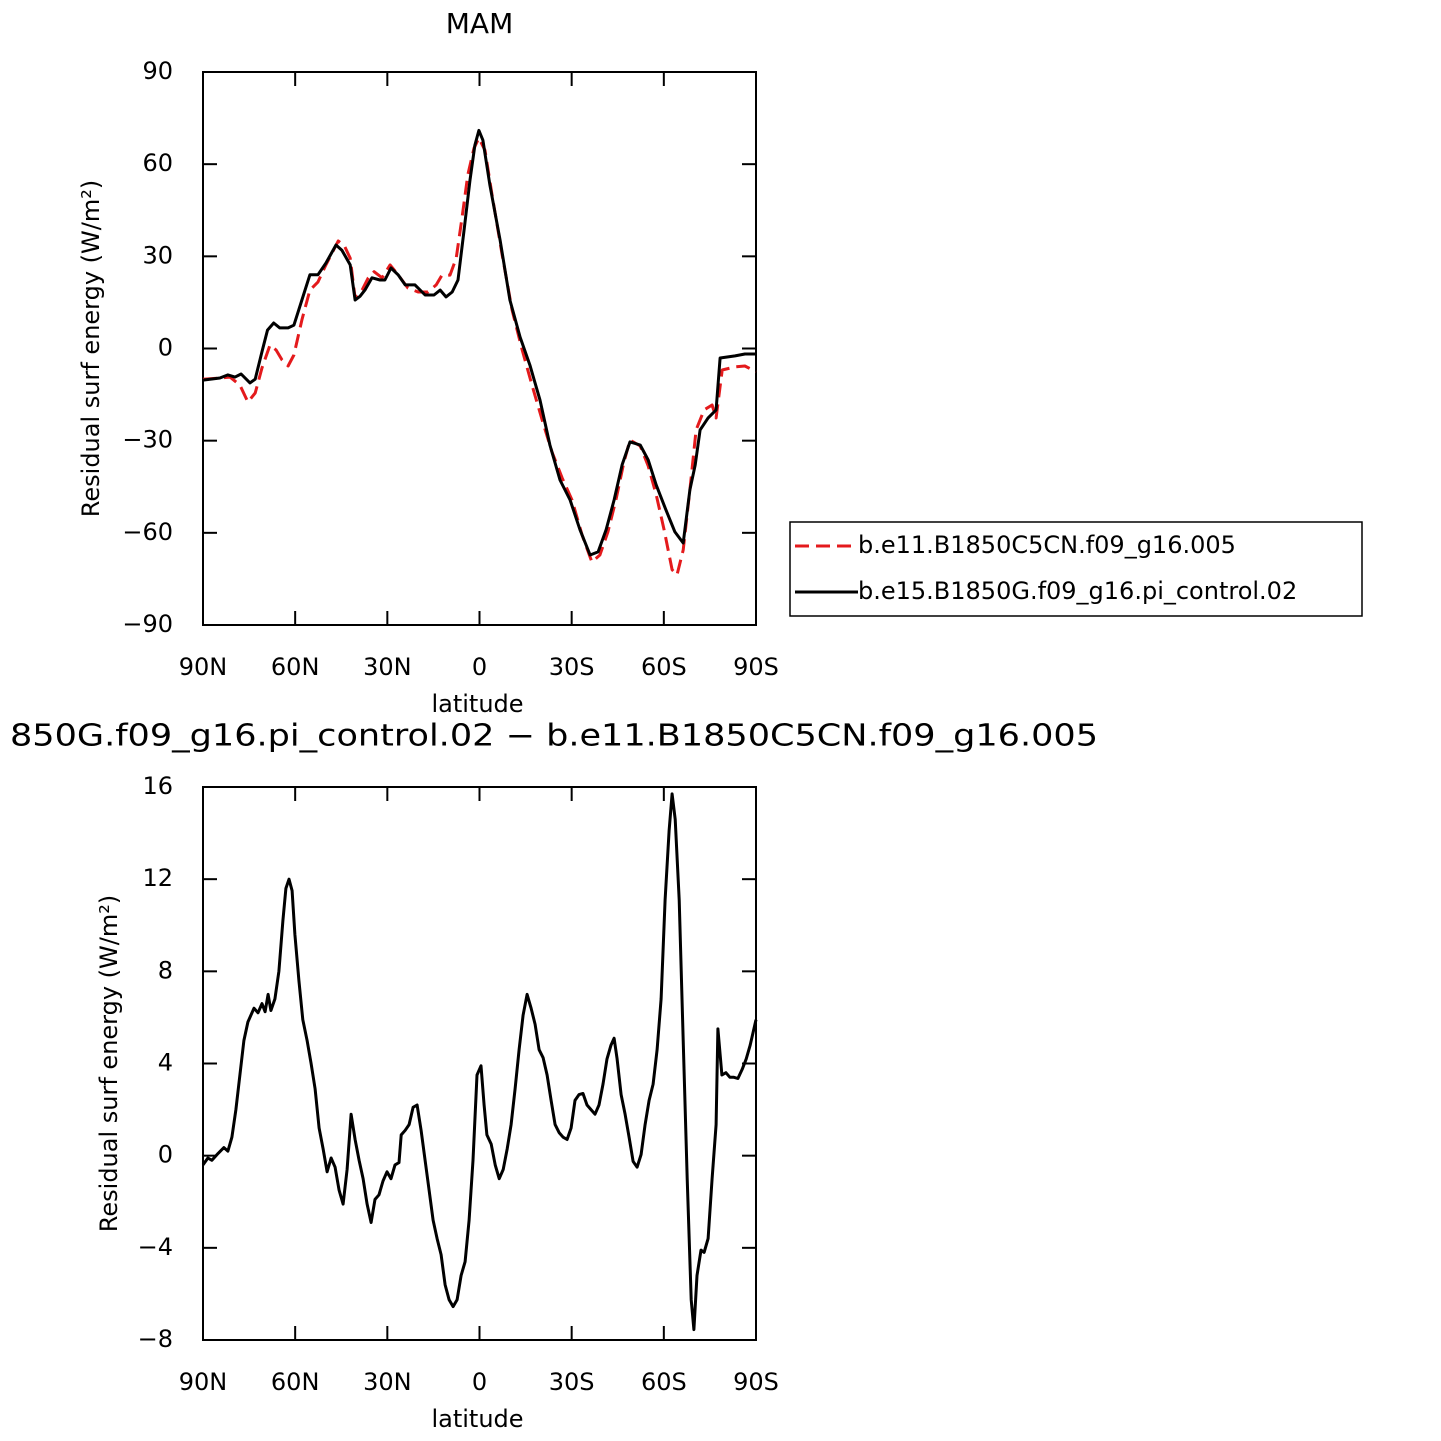 The height and width of the screenshot is (1441, 1441). What do you see at coordinates (1047, 545) in the screenshot?
I see `legend-label: b.e11.B1850C5CN.f09_g16.005` at bounding box center [1047, 545].